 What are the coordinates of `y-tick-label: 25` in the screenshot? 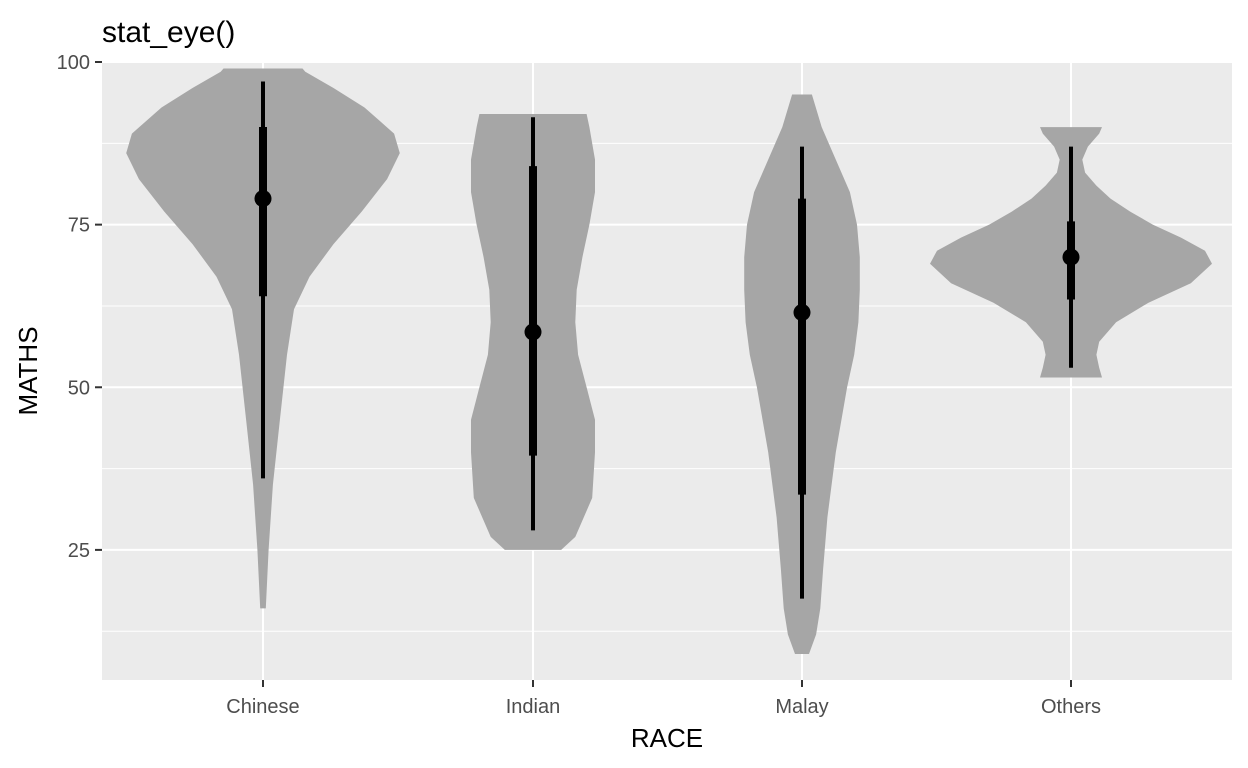 It's located at (79, 551).